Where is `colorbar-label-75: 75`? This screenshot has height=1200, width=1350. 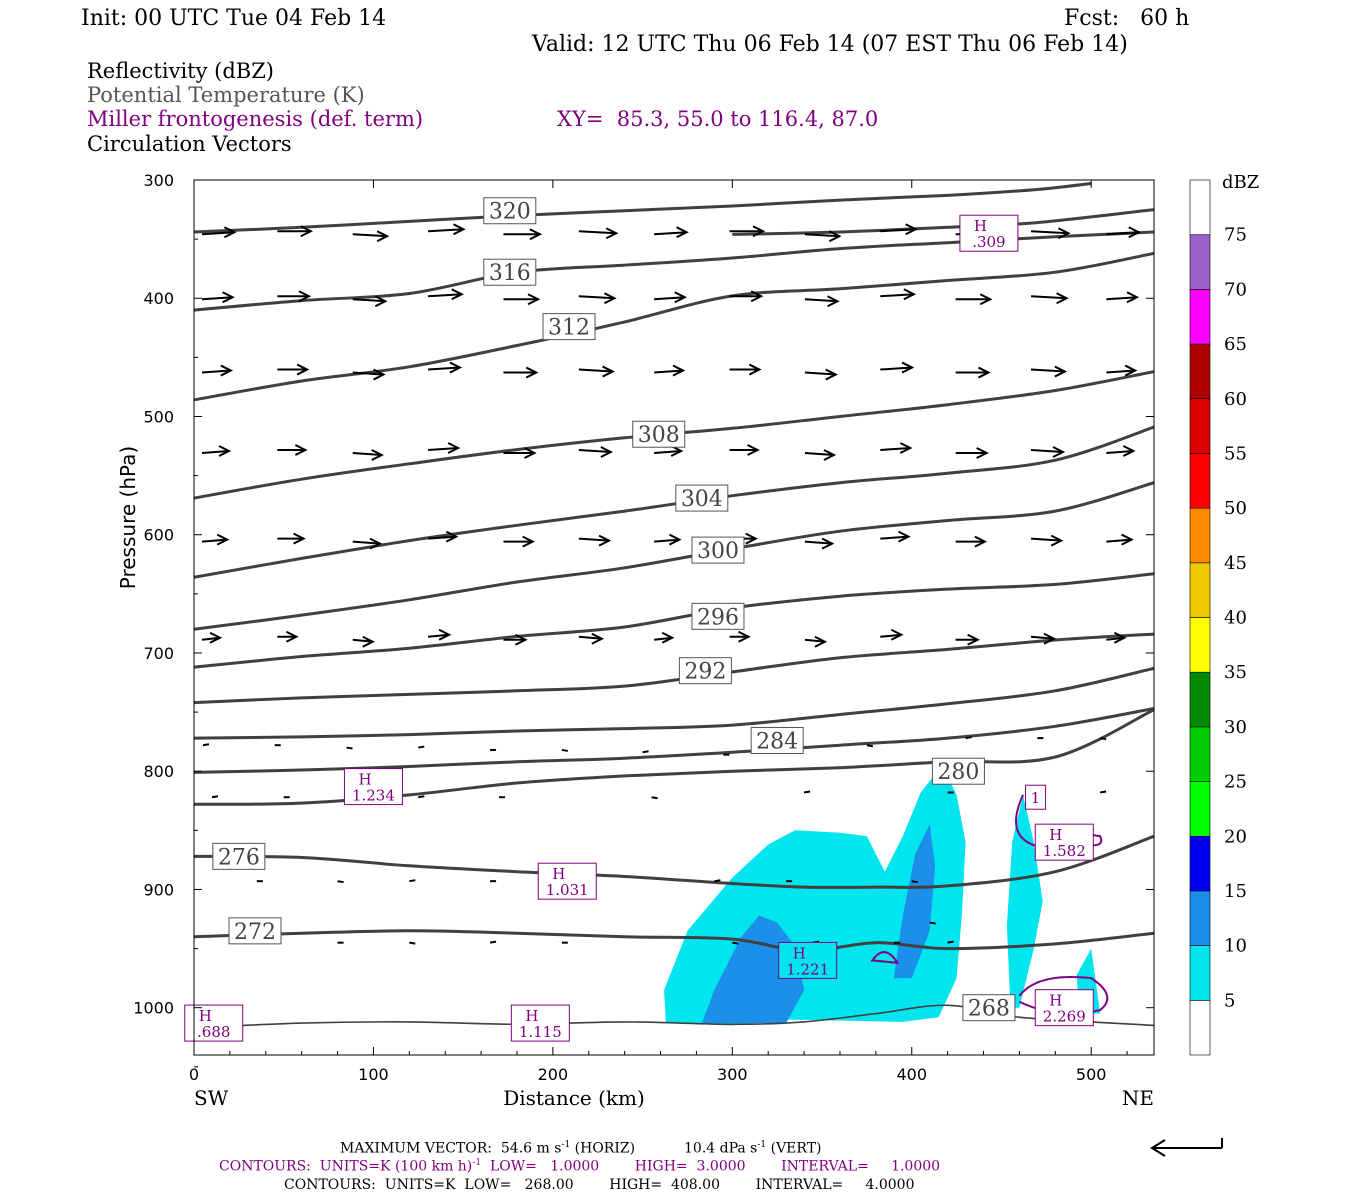
colorbar-label-75: 75 is located at coordinates (1235, 235).